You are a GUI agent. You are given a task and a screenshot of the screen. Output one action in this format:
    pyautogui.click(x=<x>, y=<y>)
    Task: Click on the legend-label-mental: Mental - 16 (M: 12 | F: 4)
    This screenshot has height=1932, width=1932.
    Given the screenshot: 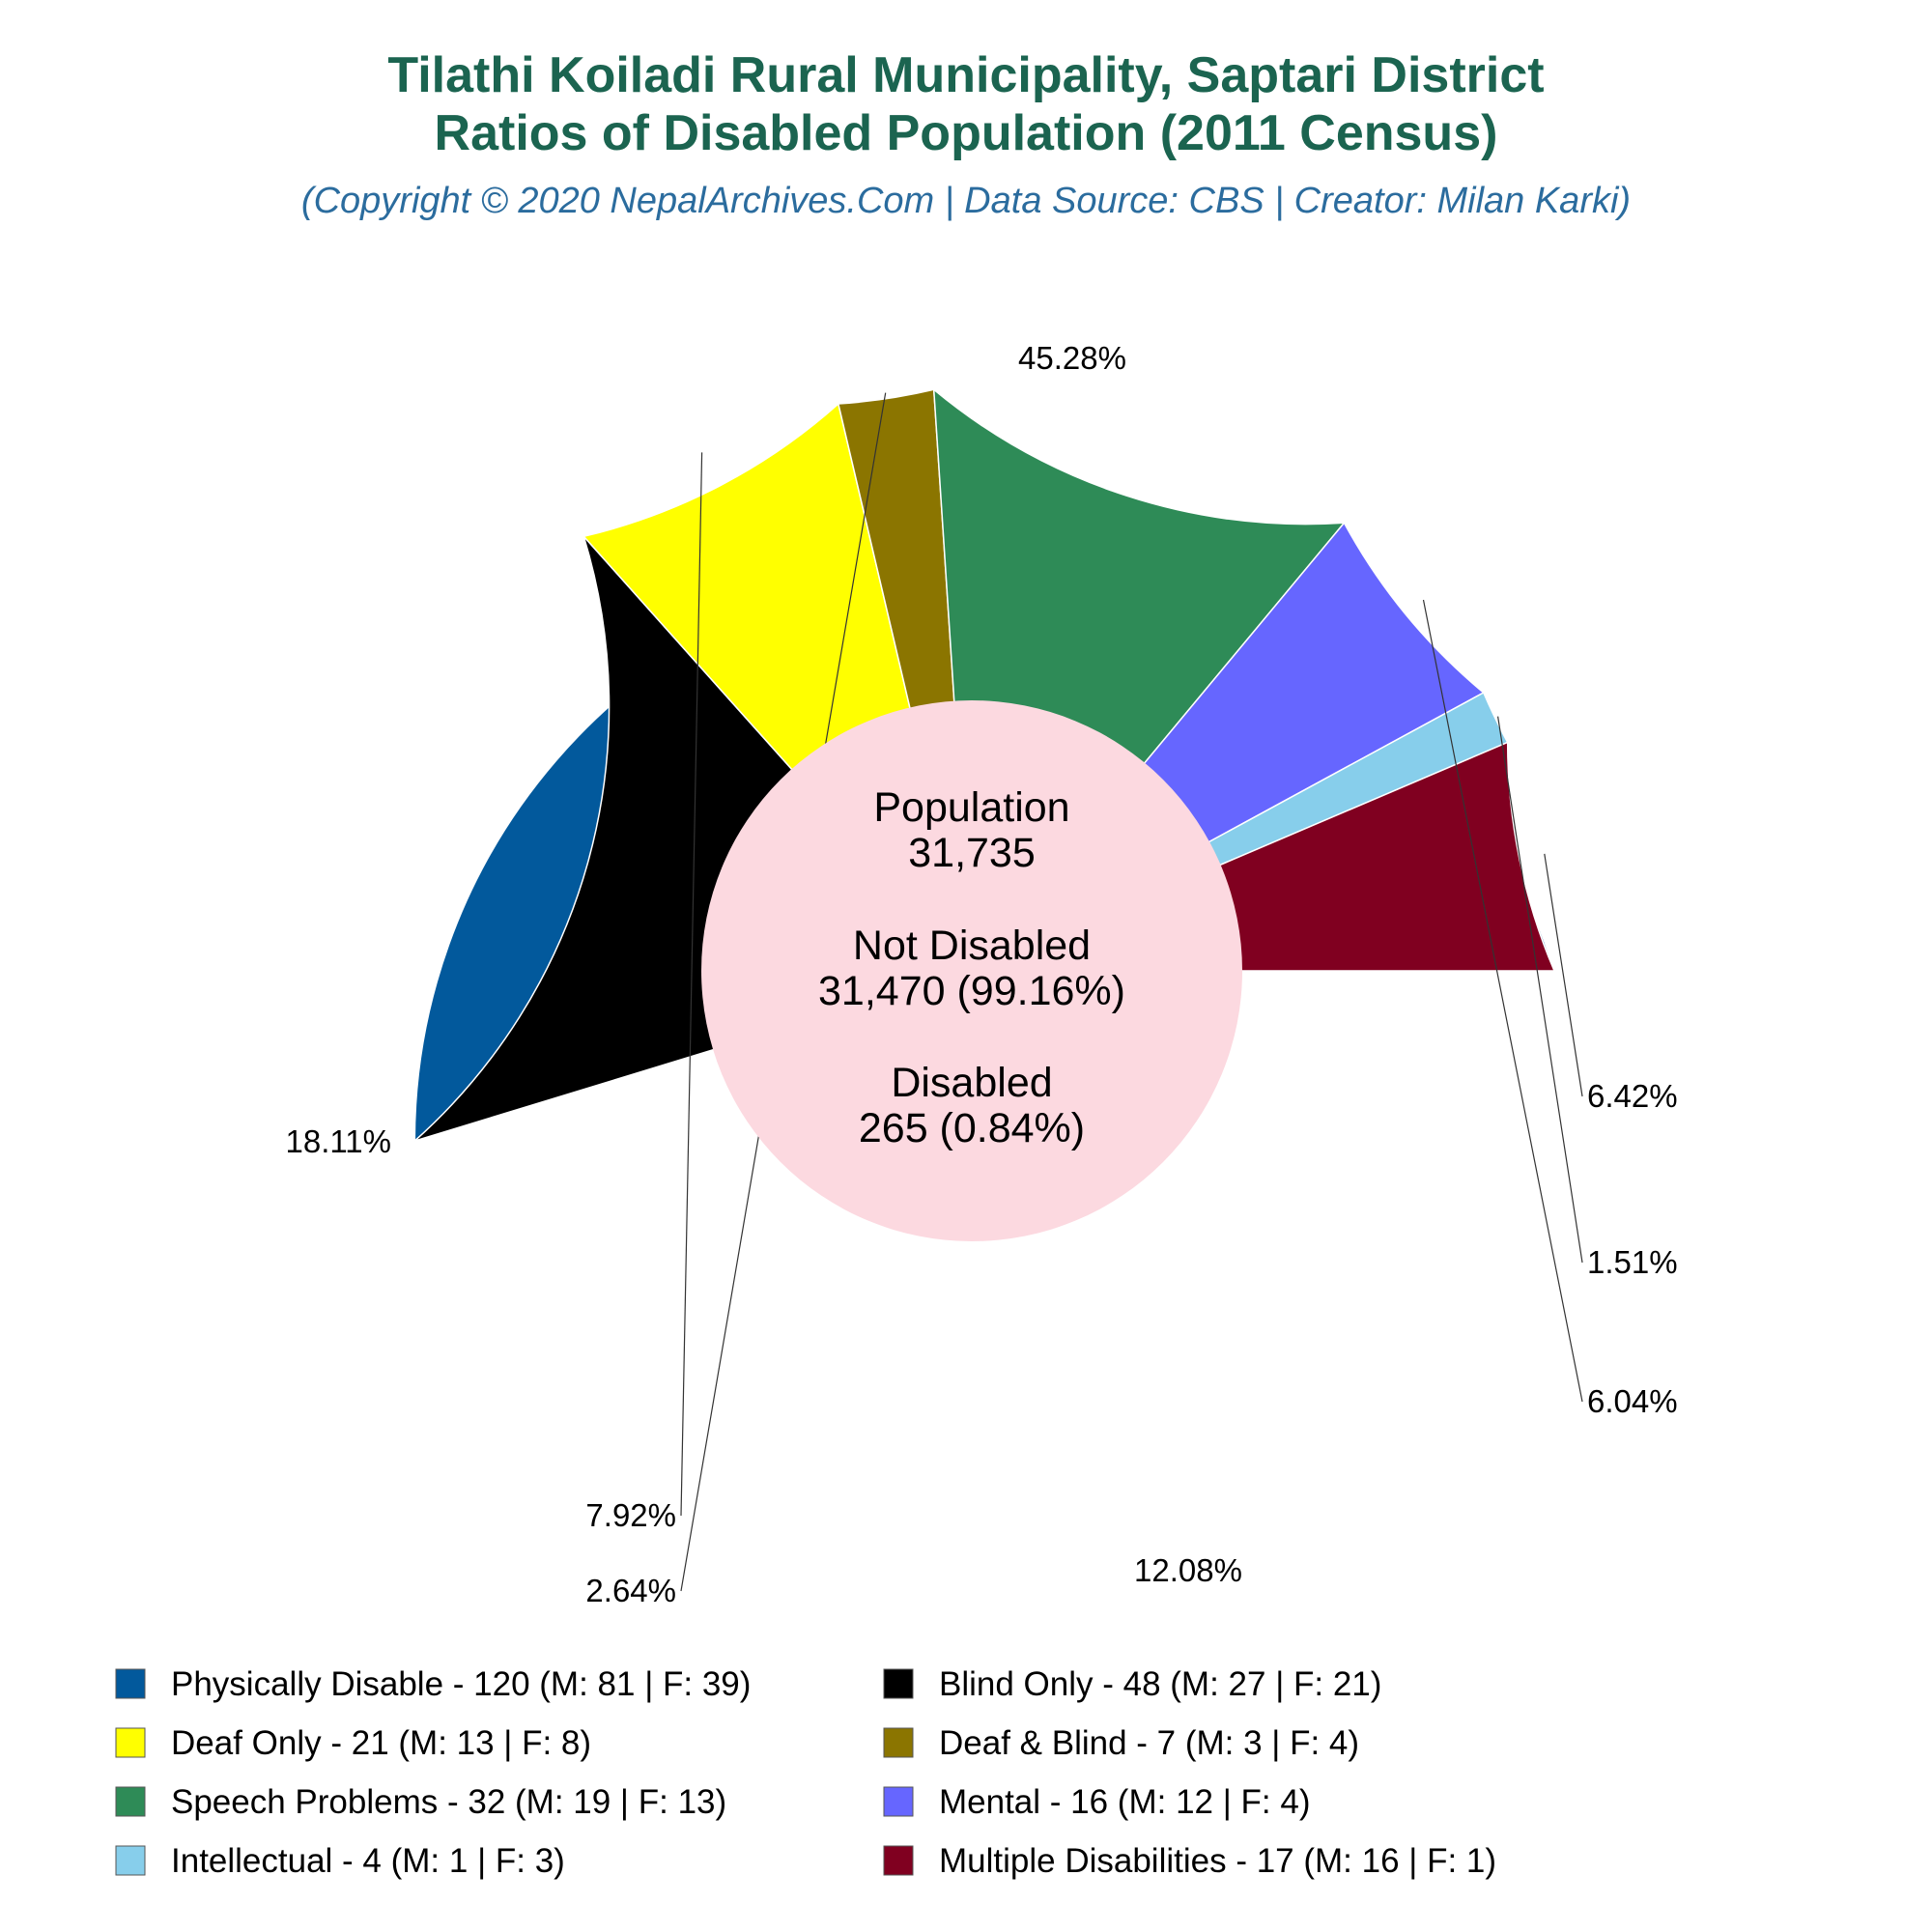 What is the action you would take?
    pyautogui.click(x=1125, y=1802)
    